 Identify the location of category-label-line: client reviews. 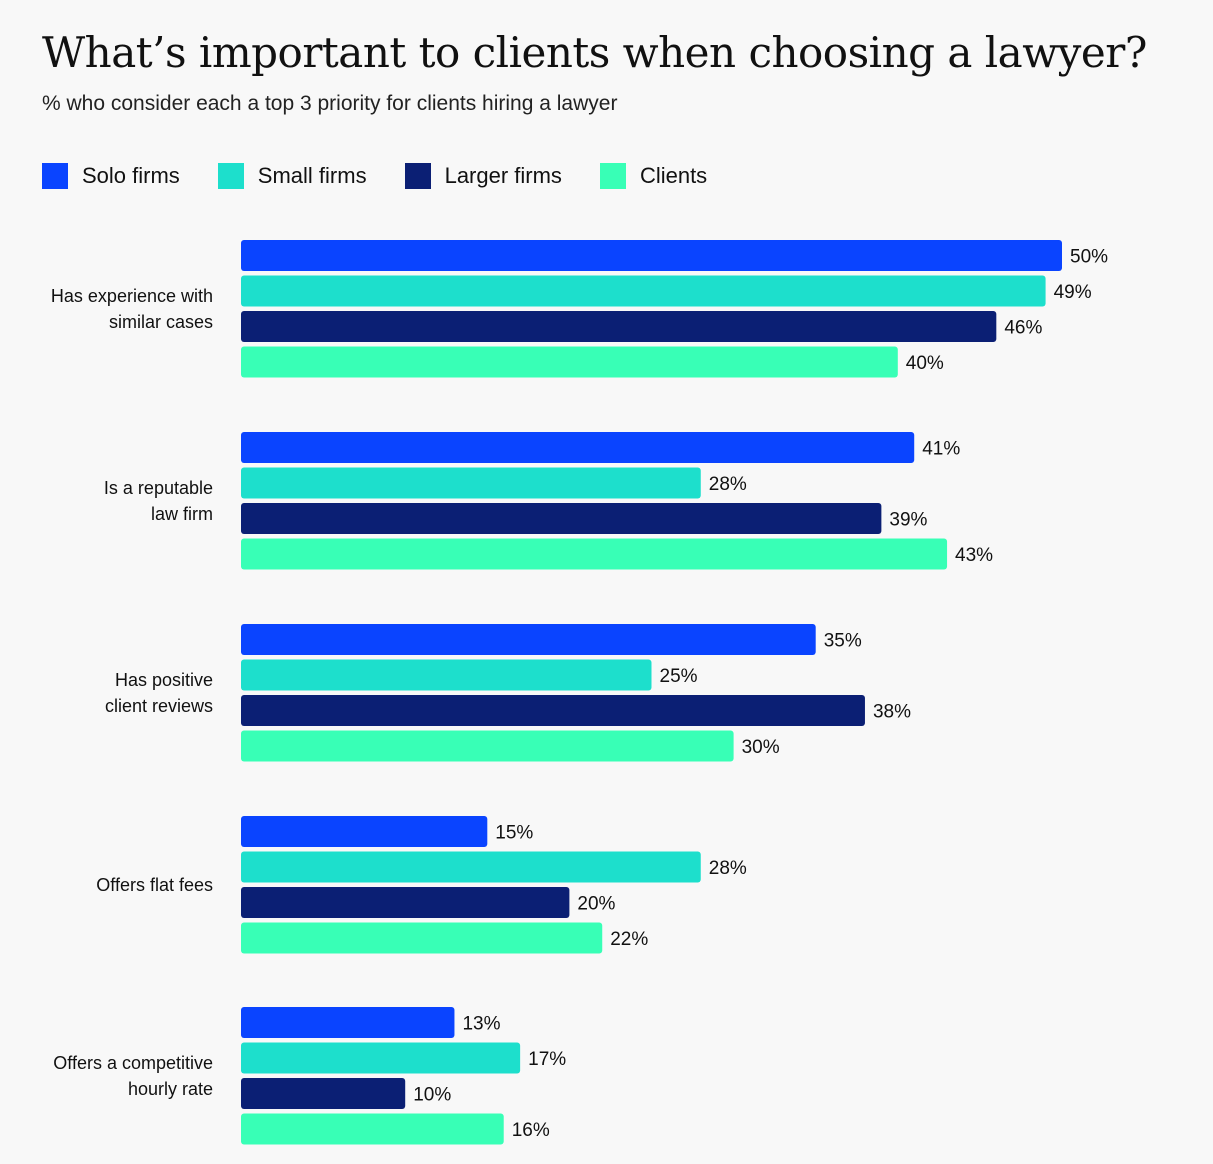
(159, 706).